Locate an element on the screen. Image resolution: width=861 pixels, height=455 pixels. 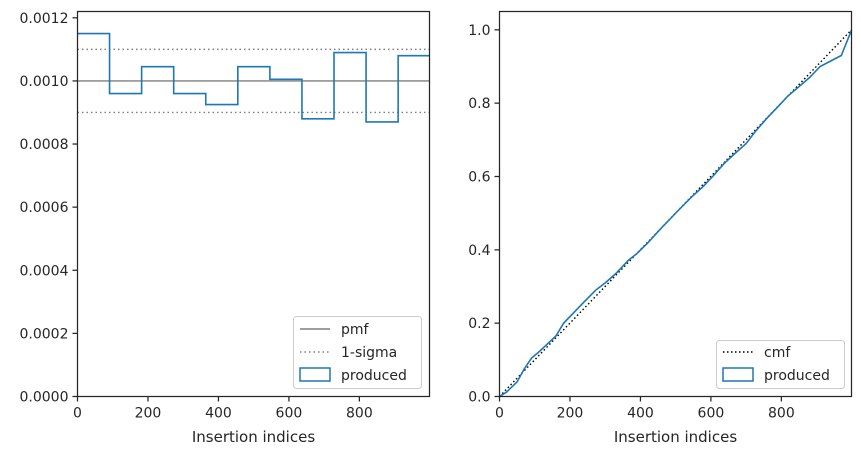
pmf-legend-box is located at coordinates (357, 352).